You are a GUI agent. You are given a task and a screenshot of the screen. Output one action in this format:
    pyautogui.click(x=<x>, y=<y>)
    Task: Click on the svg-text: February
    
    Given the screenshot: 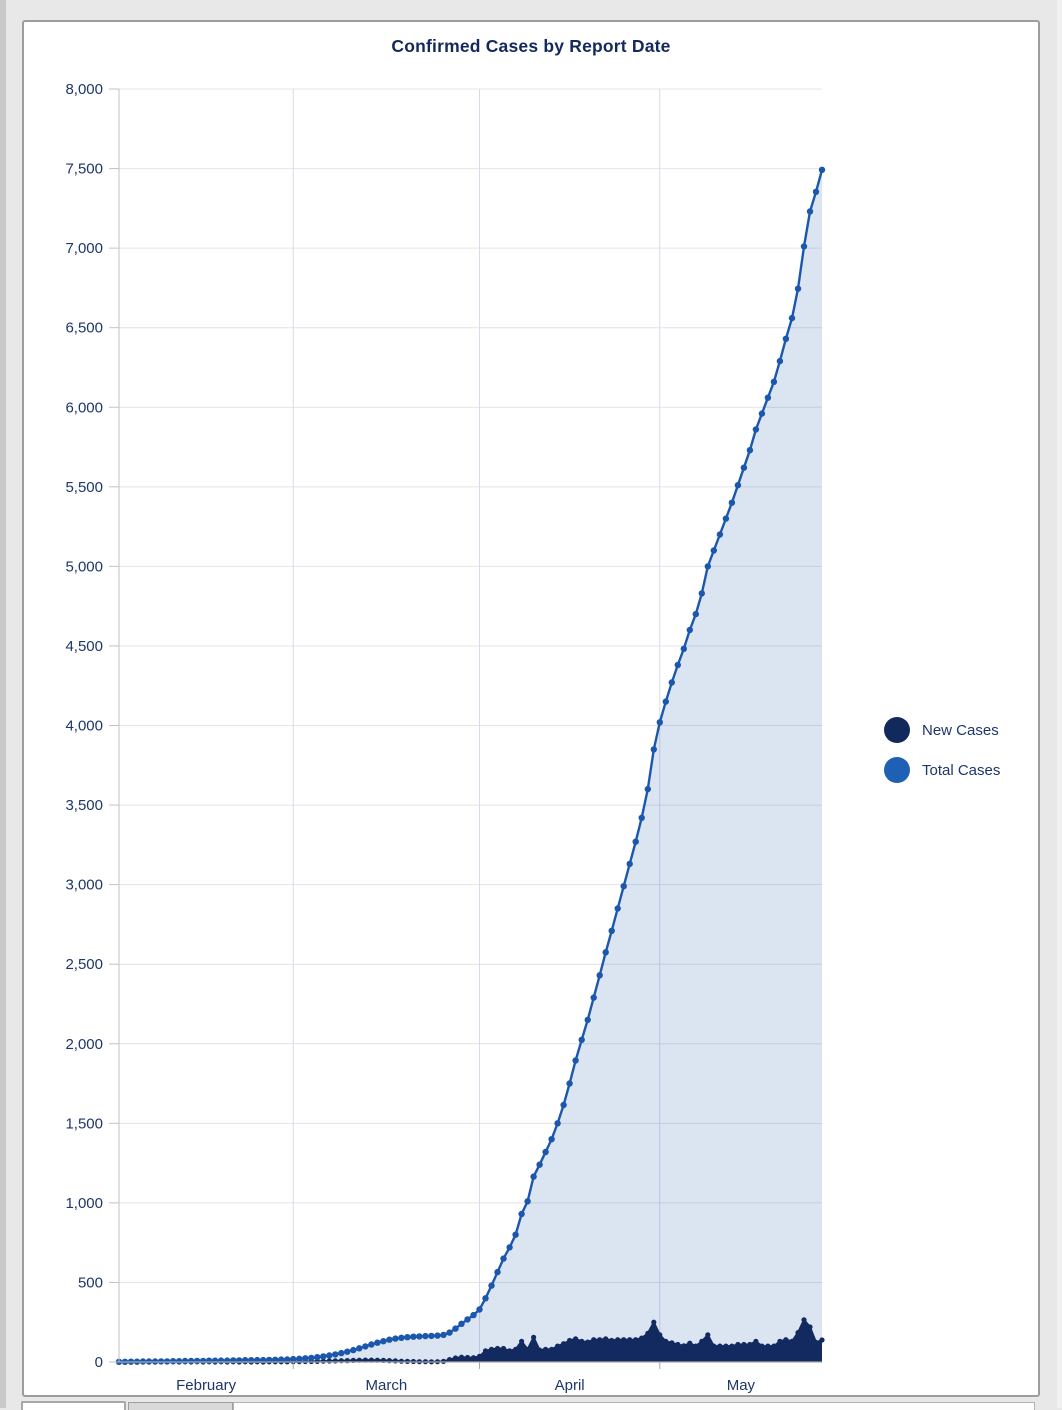 What is the action you would take?
    pyautogui.click(x=206, y=1385)
    